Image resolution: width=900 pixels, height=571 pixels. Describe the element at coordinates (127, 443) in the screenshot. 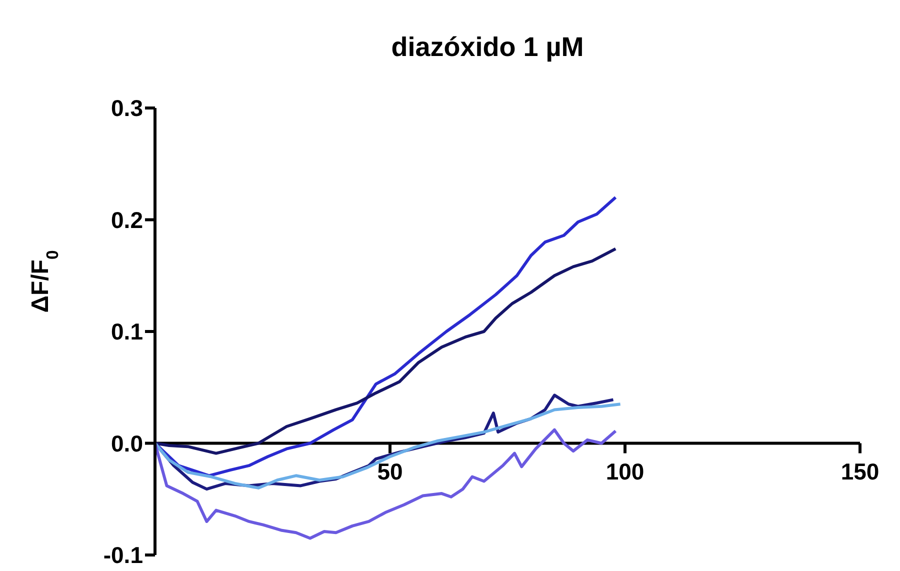

I see `y-tick-label: 0.0` at that location.